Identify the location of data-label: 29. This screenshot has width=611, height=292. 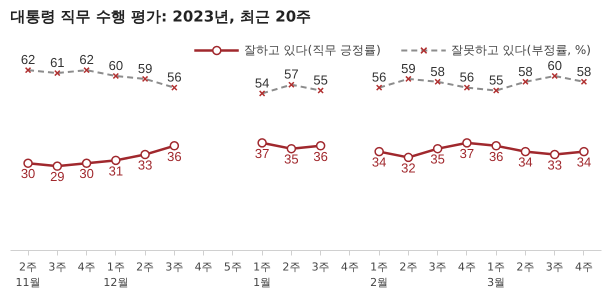
(57, 176).